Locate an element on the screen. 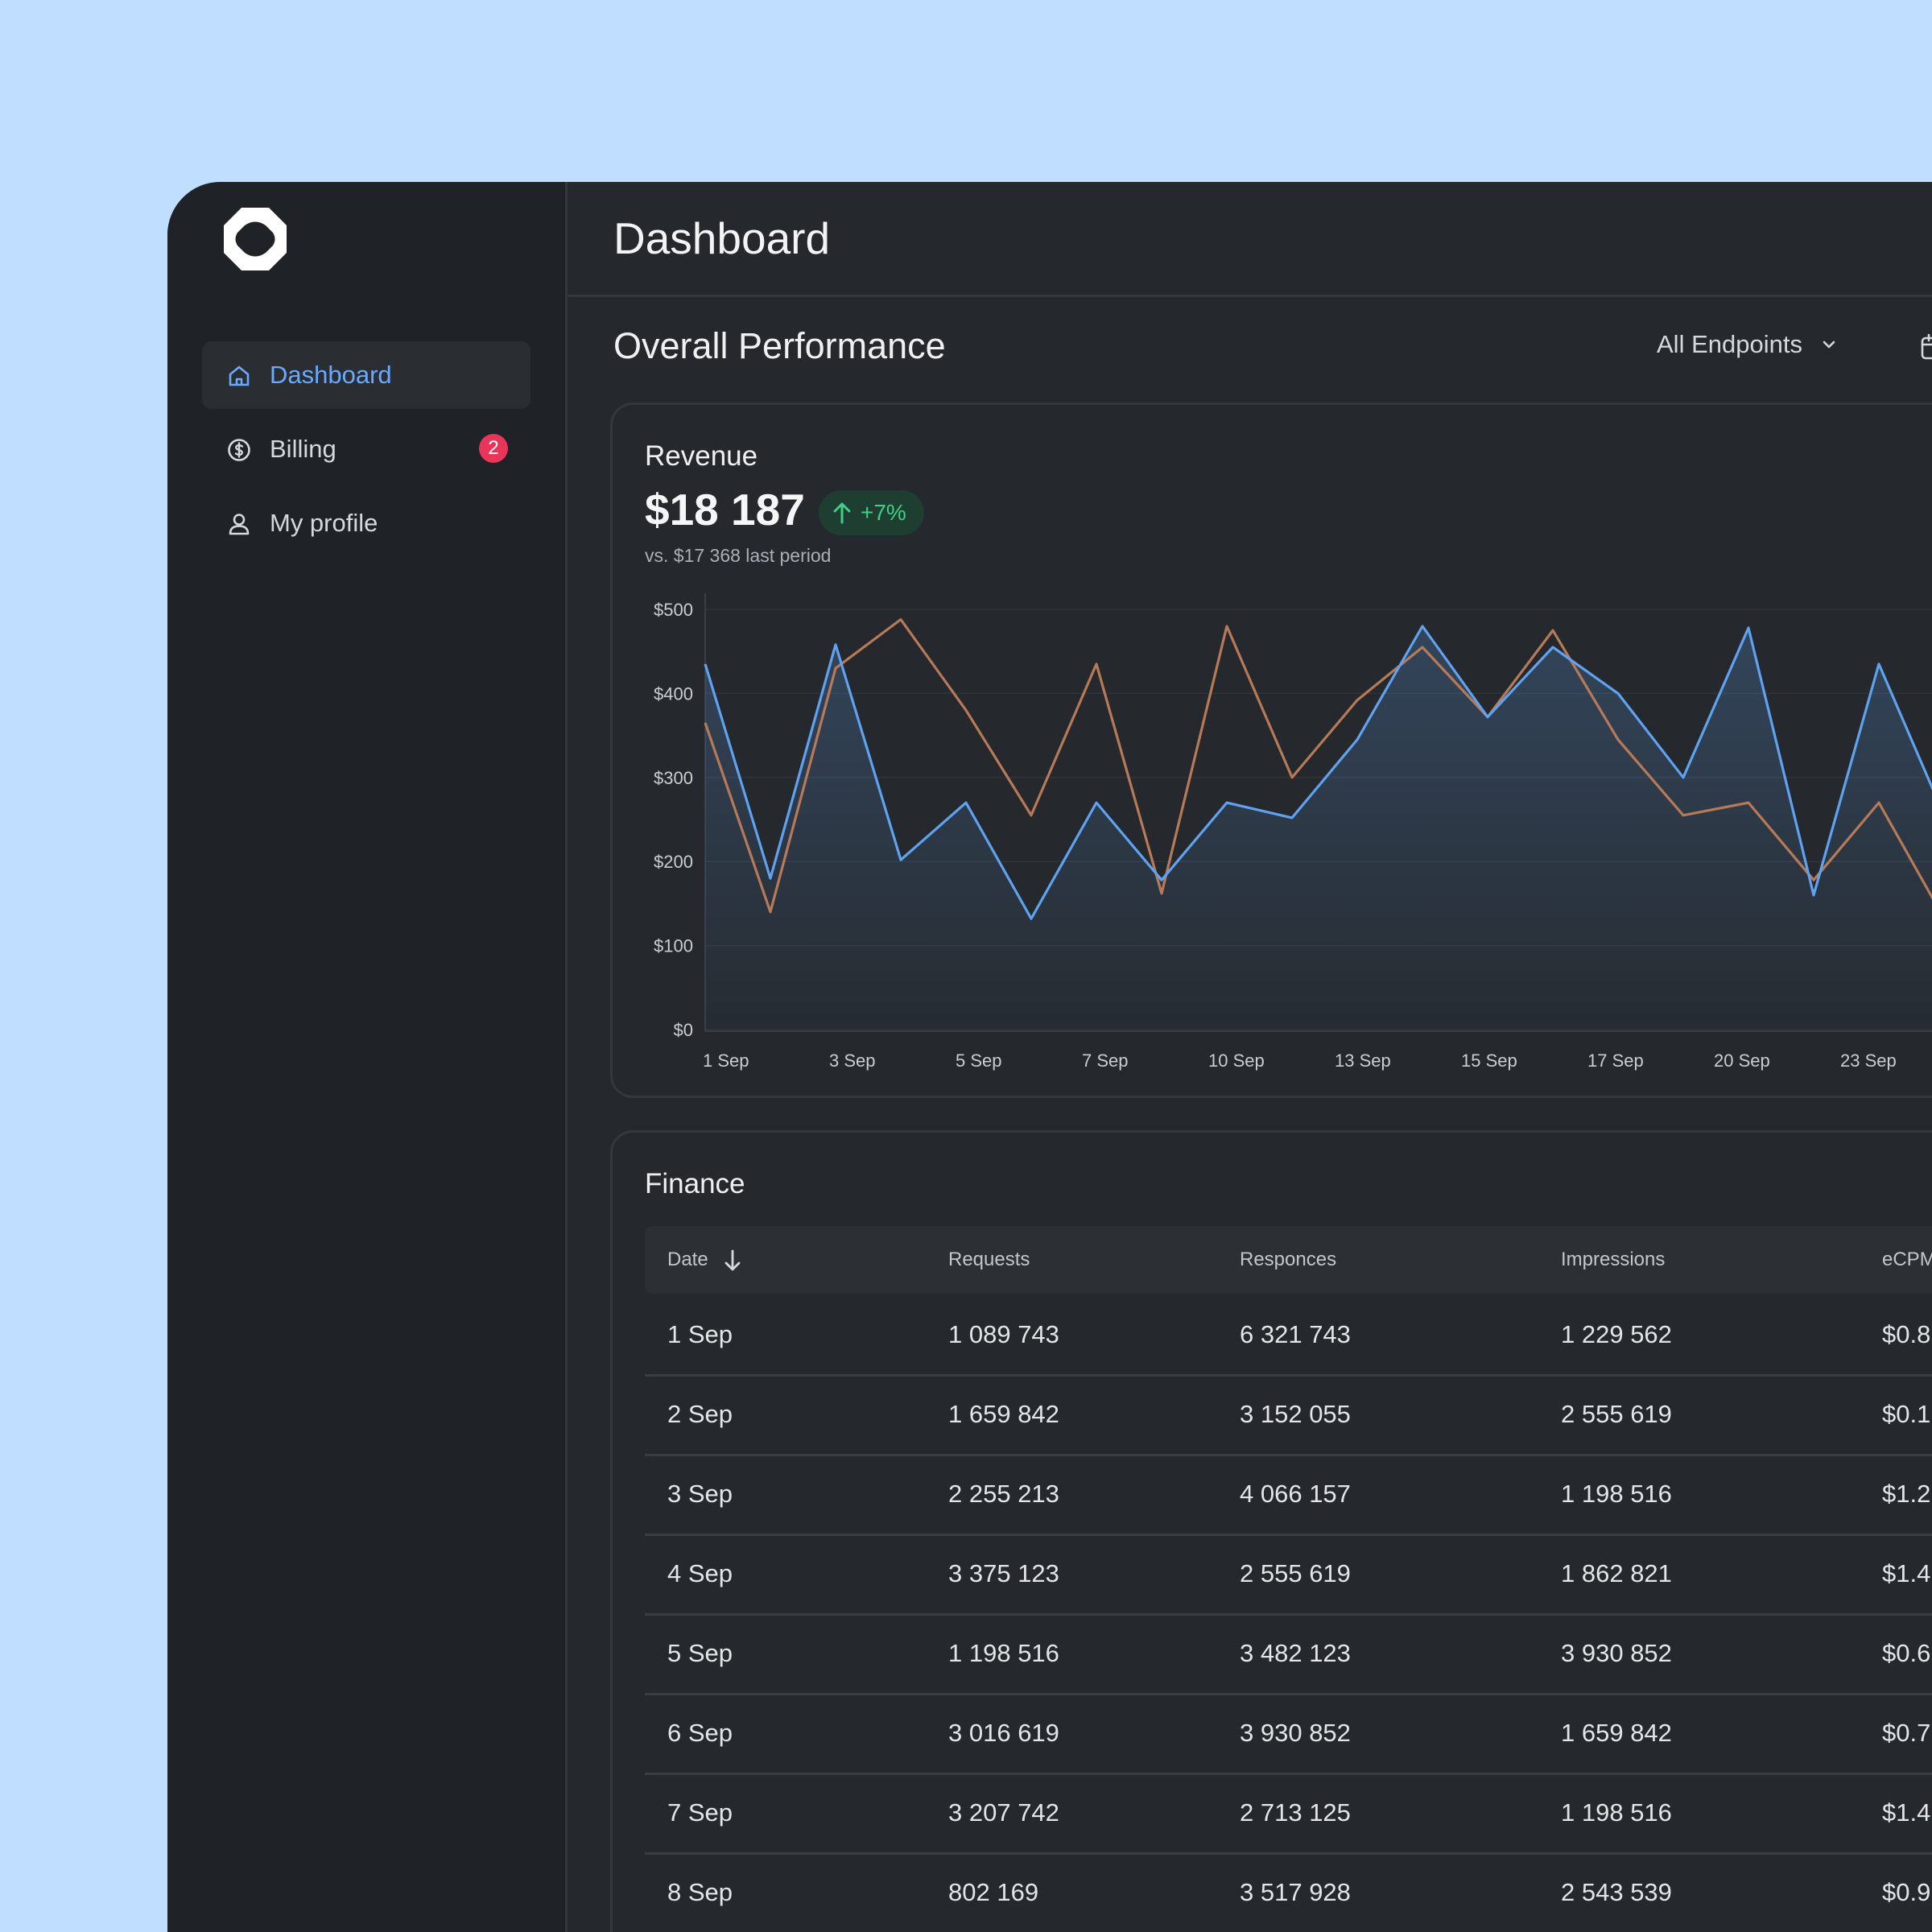  series-current-line is located at coordinates (1318, 772).